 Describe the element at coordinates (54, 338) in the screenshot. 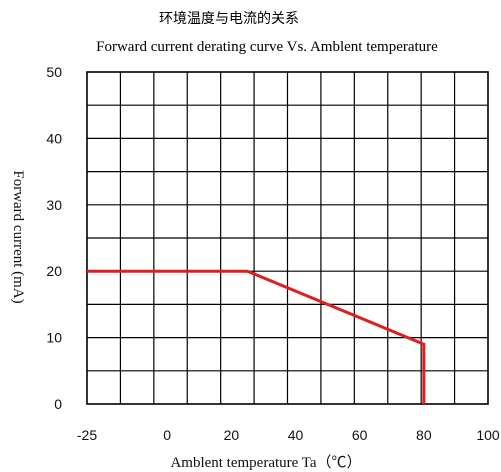

I see `y-tick-label: 10` at that location.